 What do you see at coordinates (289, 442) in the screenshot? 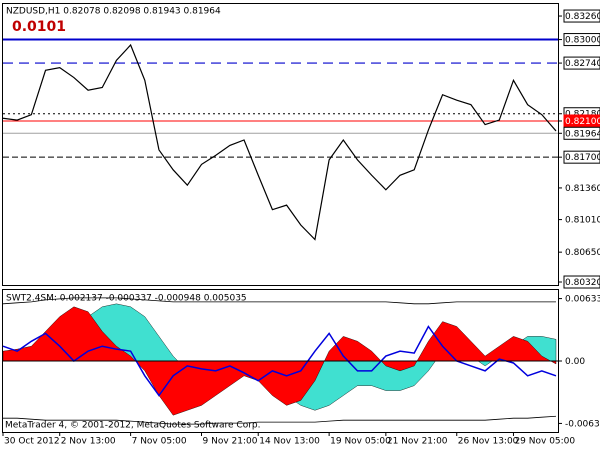
I see `x-tick-label: 14 Nov 13:00` at bounding box center [289, 442].